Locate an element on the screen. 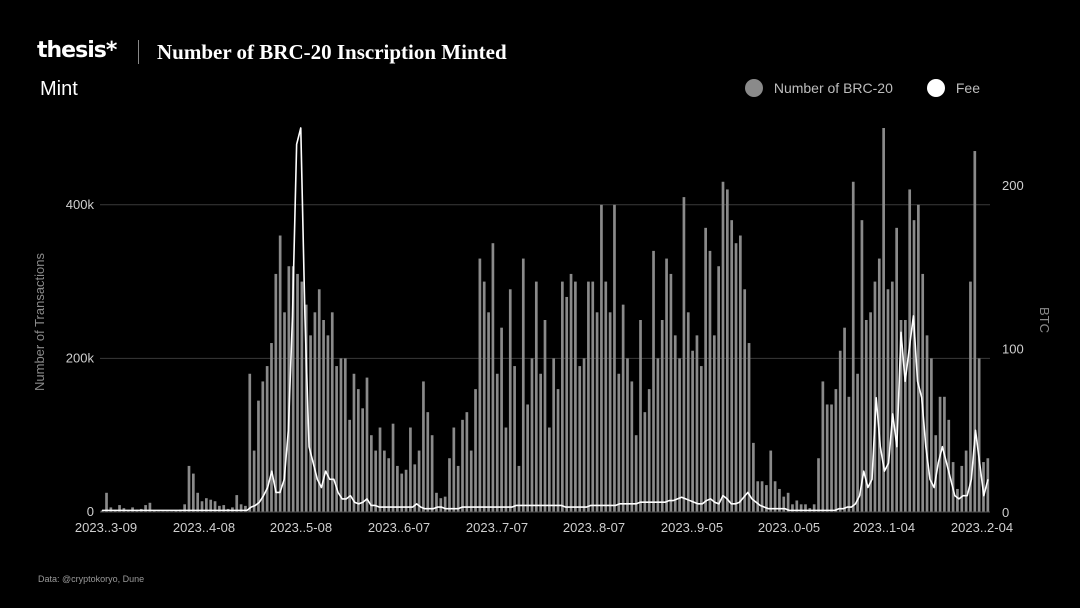 This screenshot has height=608, width=1080. y-tick-left: 400k is located at coordinates (80, 204).